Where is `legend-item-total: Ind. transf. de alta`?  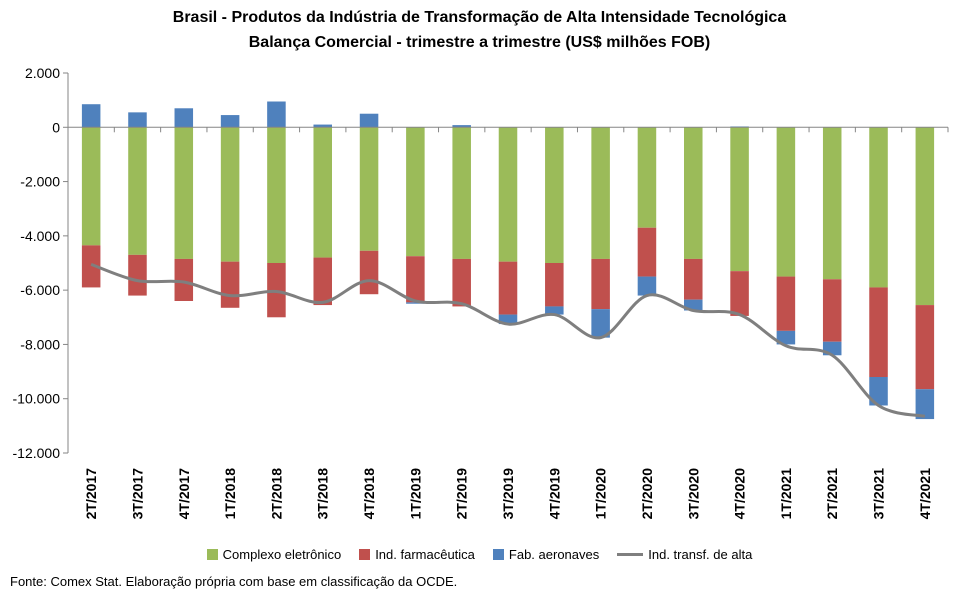 legend-item-total: Ind. transf. de alta is located at coordinates (684, 554).